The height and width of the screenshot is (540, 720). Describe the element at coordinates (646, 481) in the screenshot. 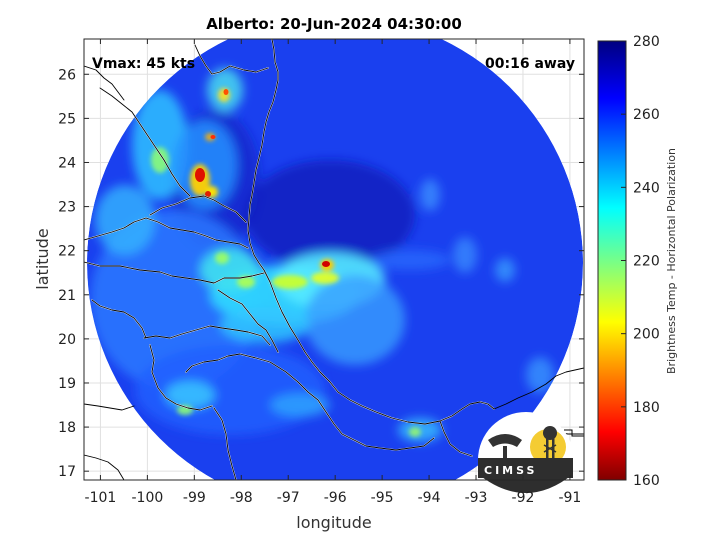

I see `colorbar-tick-label: 160` at that location.